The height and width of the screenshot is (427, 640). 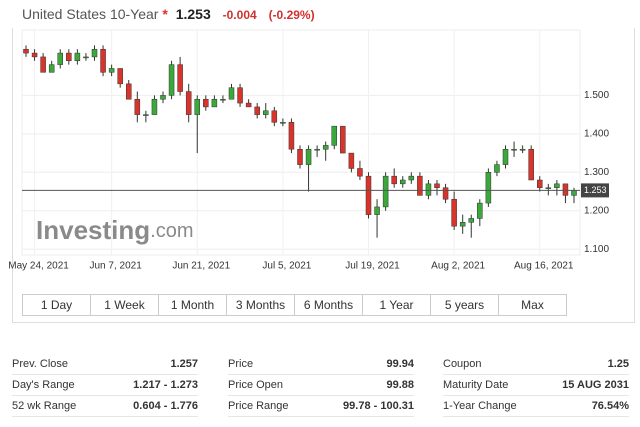 I want to click on stats-row: Day's Range 1.217 - 1.273, so click(x=105, y=385).